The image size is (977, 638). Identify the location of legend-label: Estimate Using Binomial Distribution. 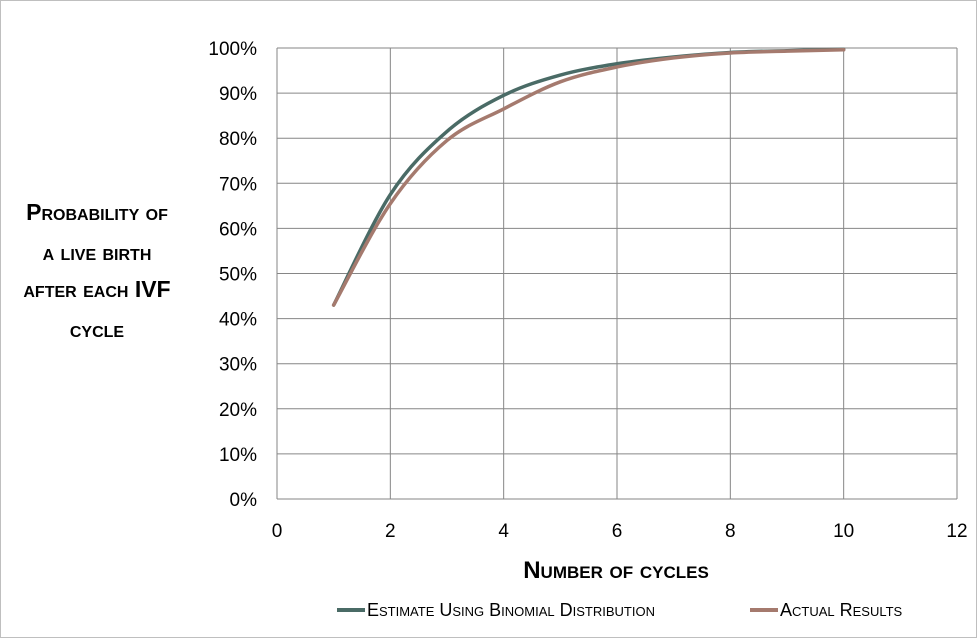
(511, 610).